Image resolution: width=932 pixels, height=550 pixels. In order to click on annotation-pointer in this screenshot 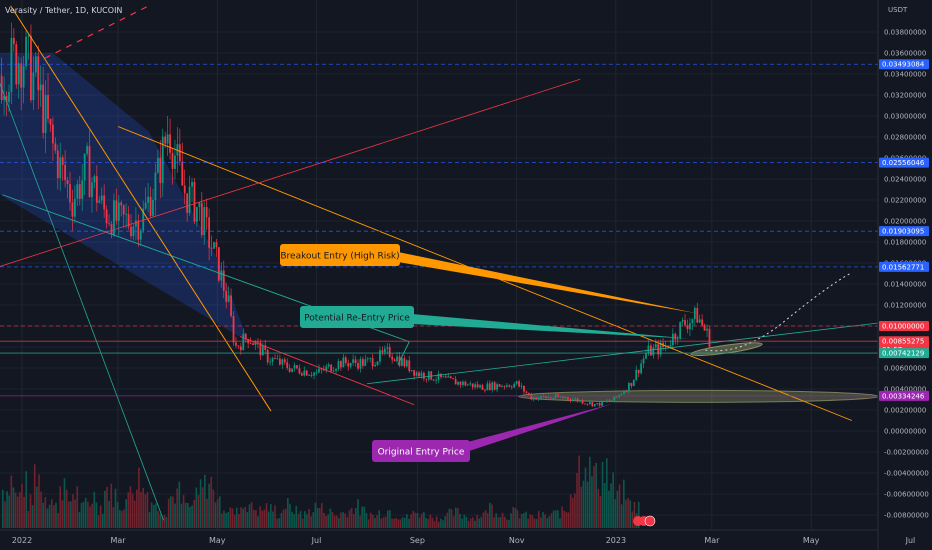, I will do `click(551, 326)`.